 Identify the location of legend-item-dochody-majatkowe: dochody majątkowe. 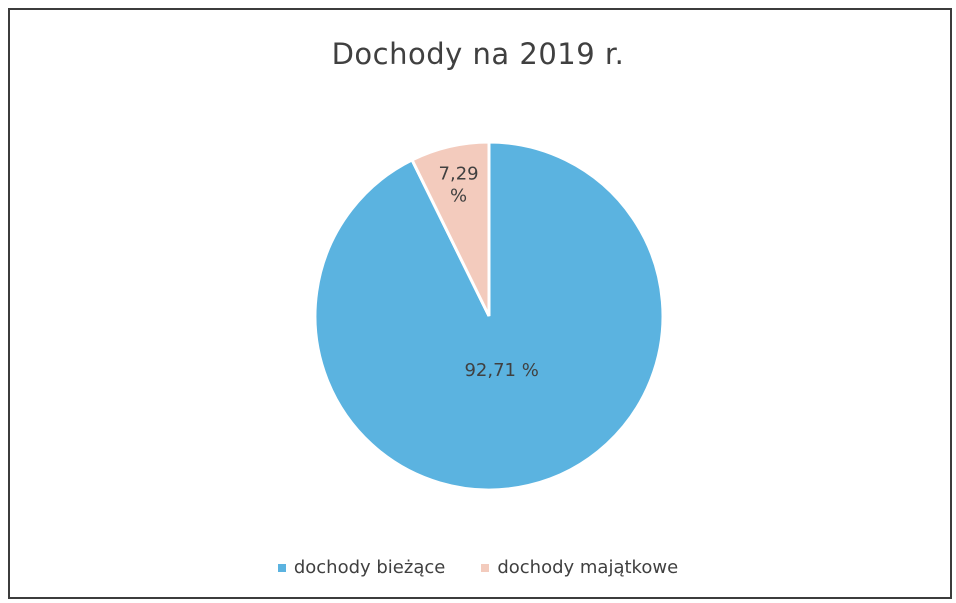
(579, 567).